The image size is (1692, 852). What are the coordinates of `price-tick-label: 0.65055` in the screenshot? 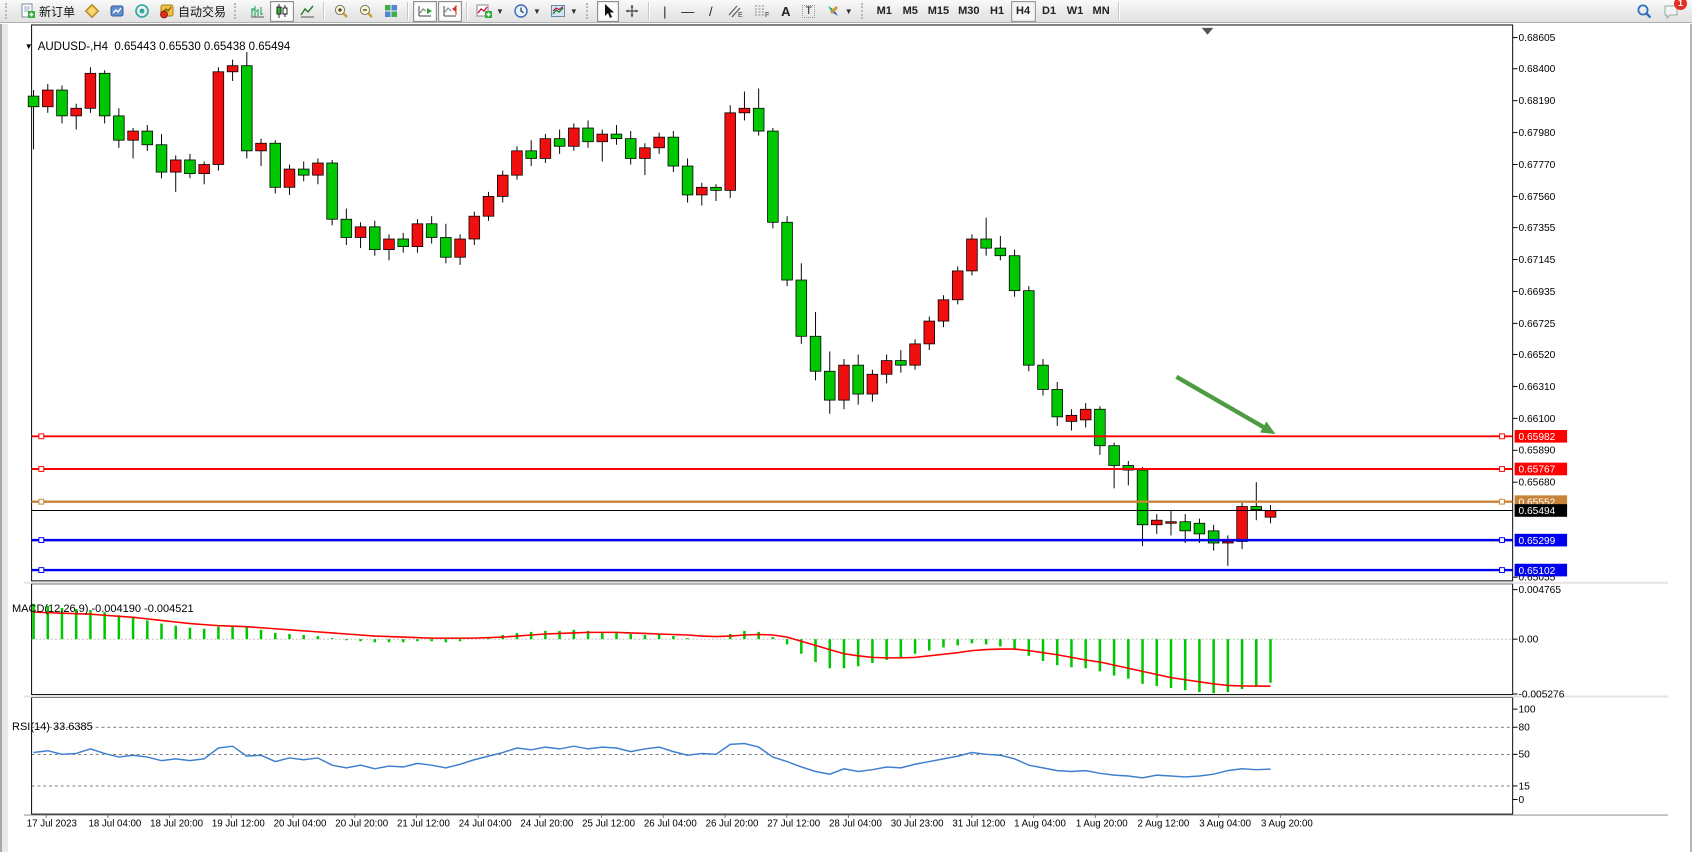 It's located at (1537, 578).